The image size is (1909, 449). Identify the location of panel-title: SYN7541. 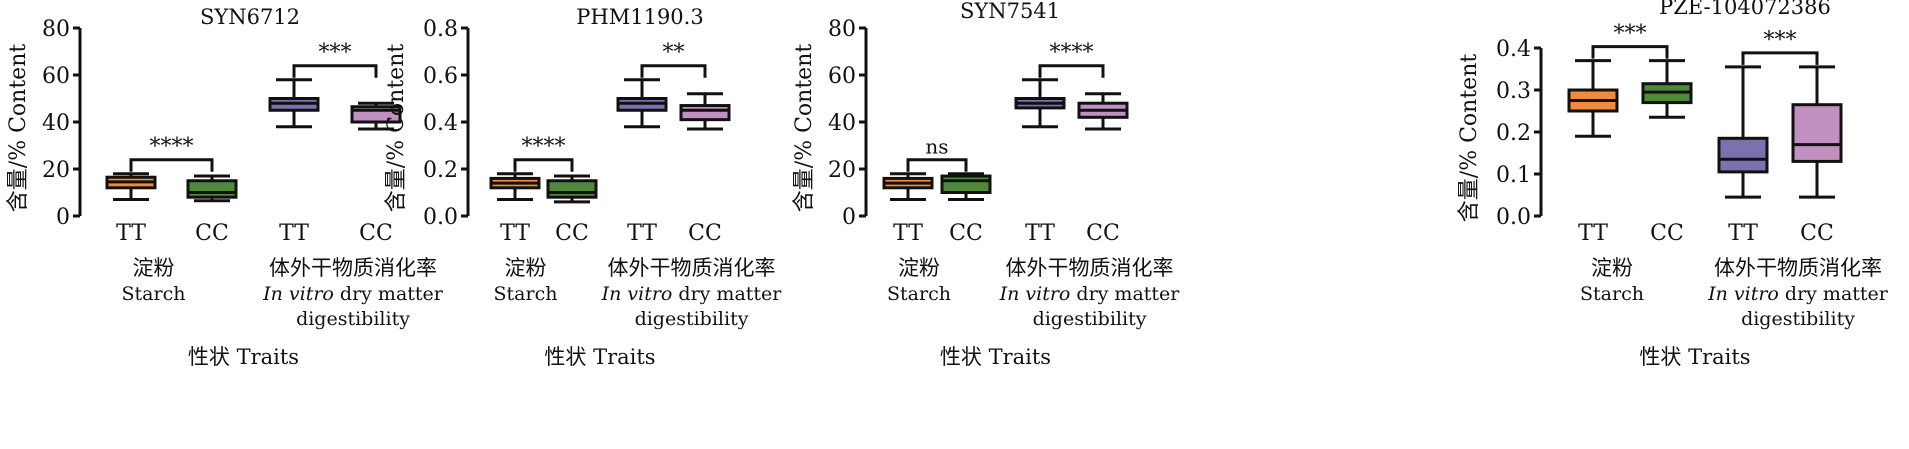
(1010, 11).